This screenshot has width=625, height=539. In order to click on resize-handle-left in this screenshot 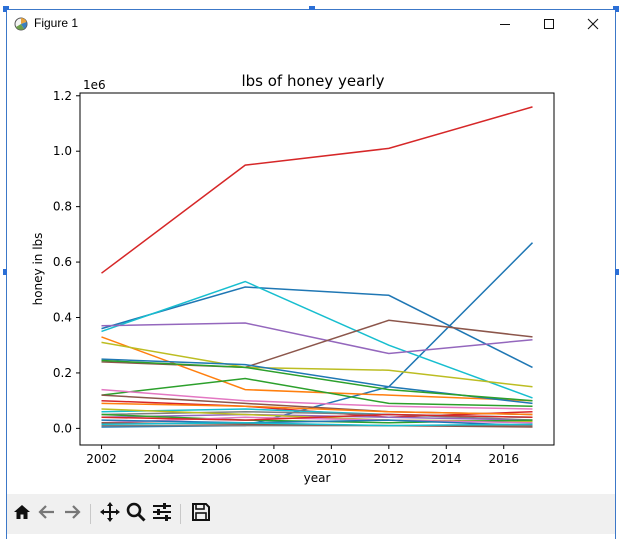, I will do `click(6, 272)`.